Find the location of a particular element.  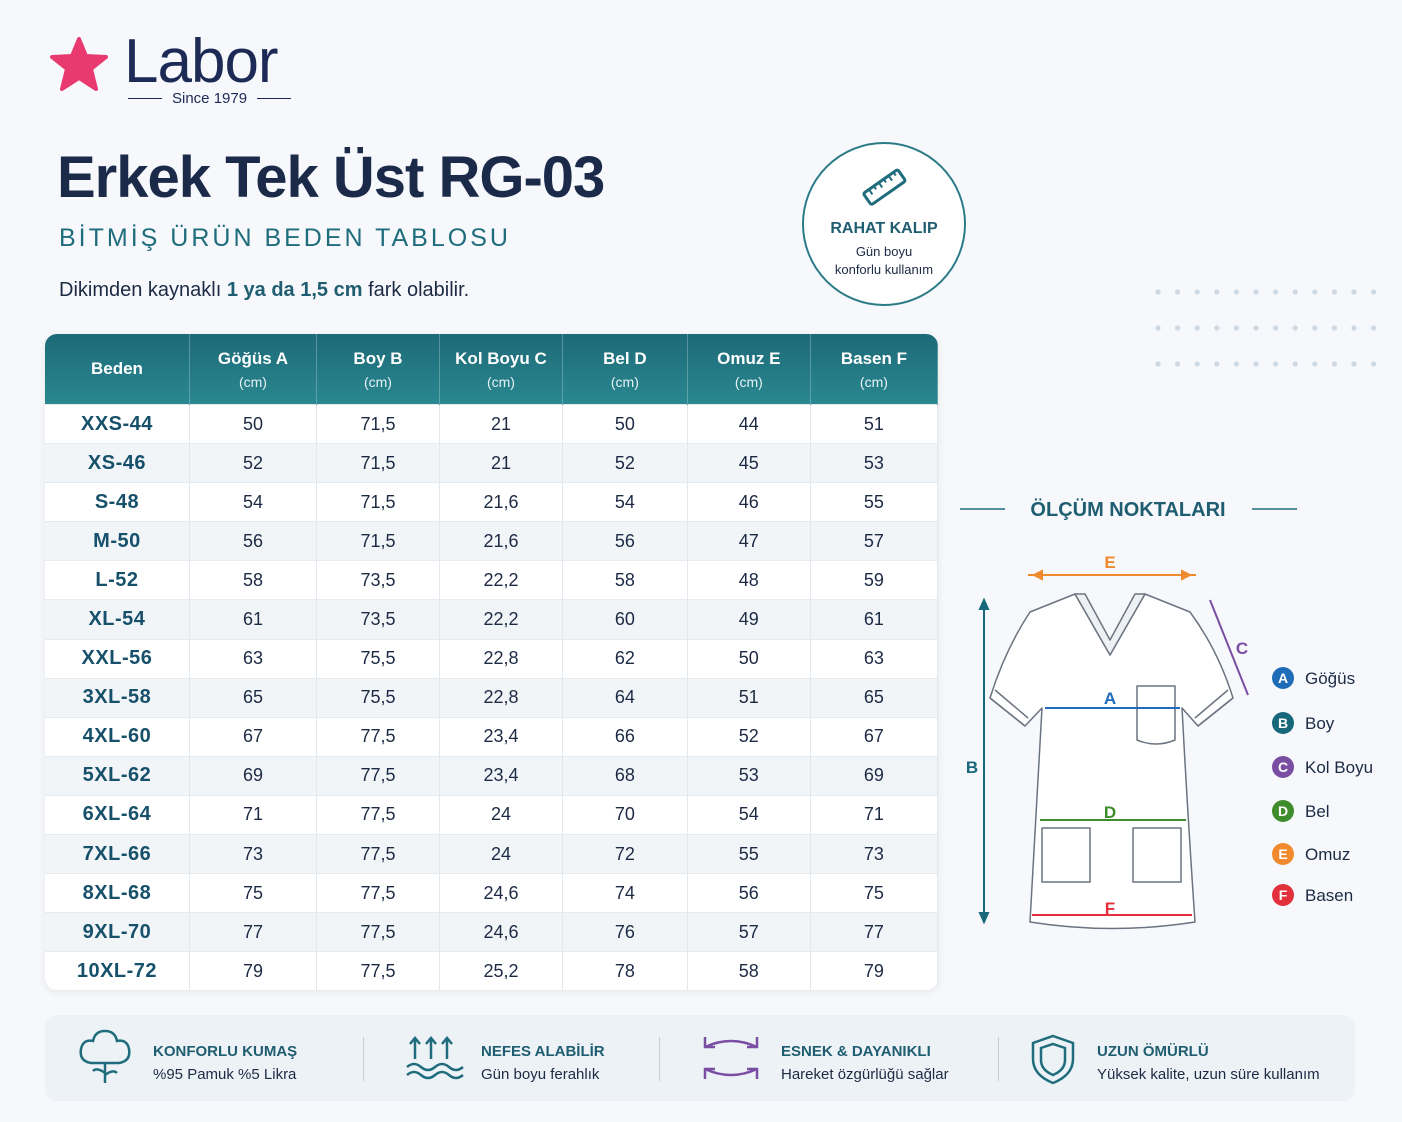

diagram-letter: C is located at coordinates (1242, 648).